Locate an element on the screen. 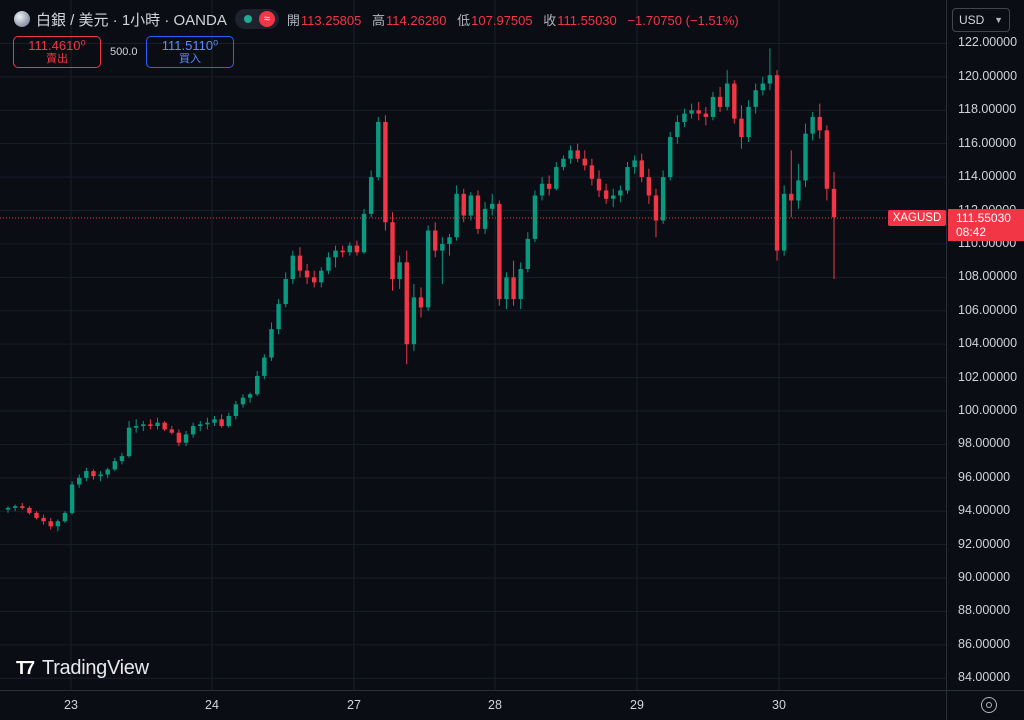  last-price-symbol-tag: XAGUSD is located at coordinates (917, 218).